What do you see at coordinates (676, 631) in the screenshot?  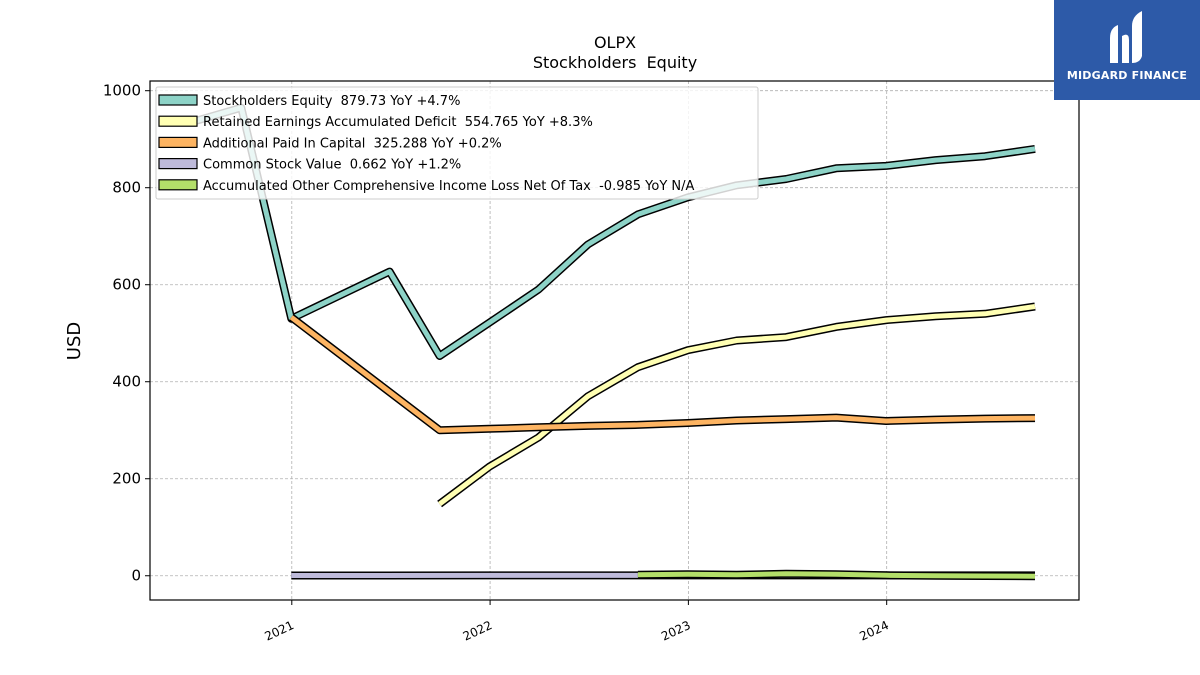 I see `x-tick-label: 2023` at bounding box center [676, 631].